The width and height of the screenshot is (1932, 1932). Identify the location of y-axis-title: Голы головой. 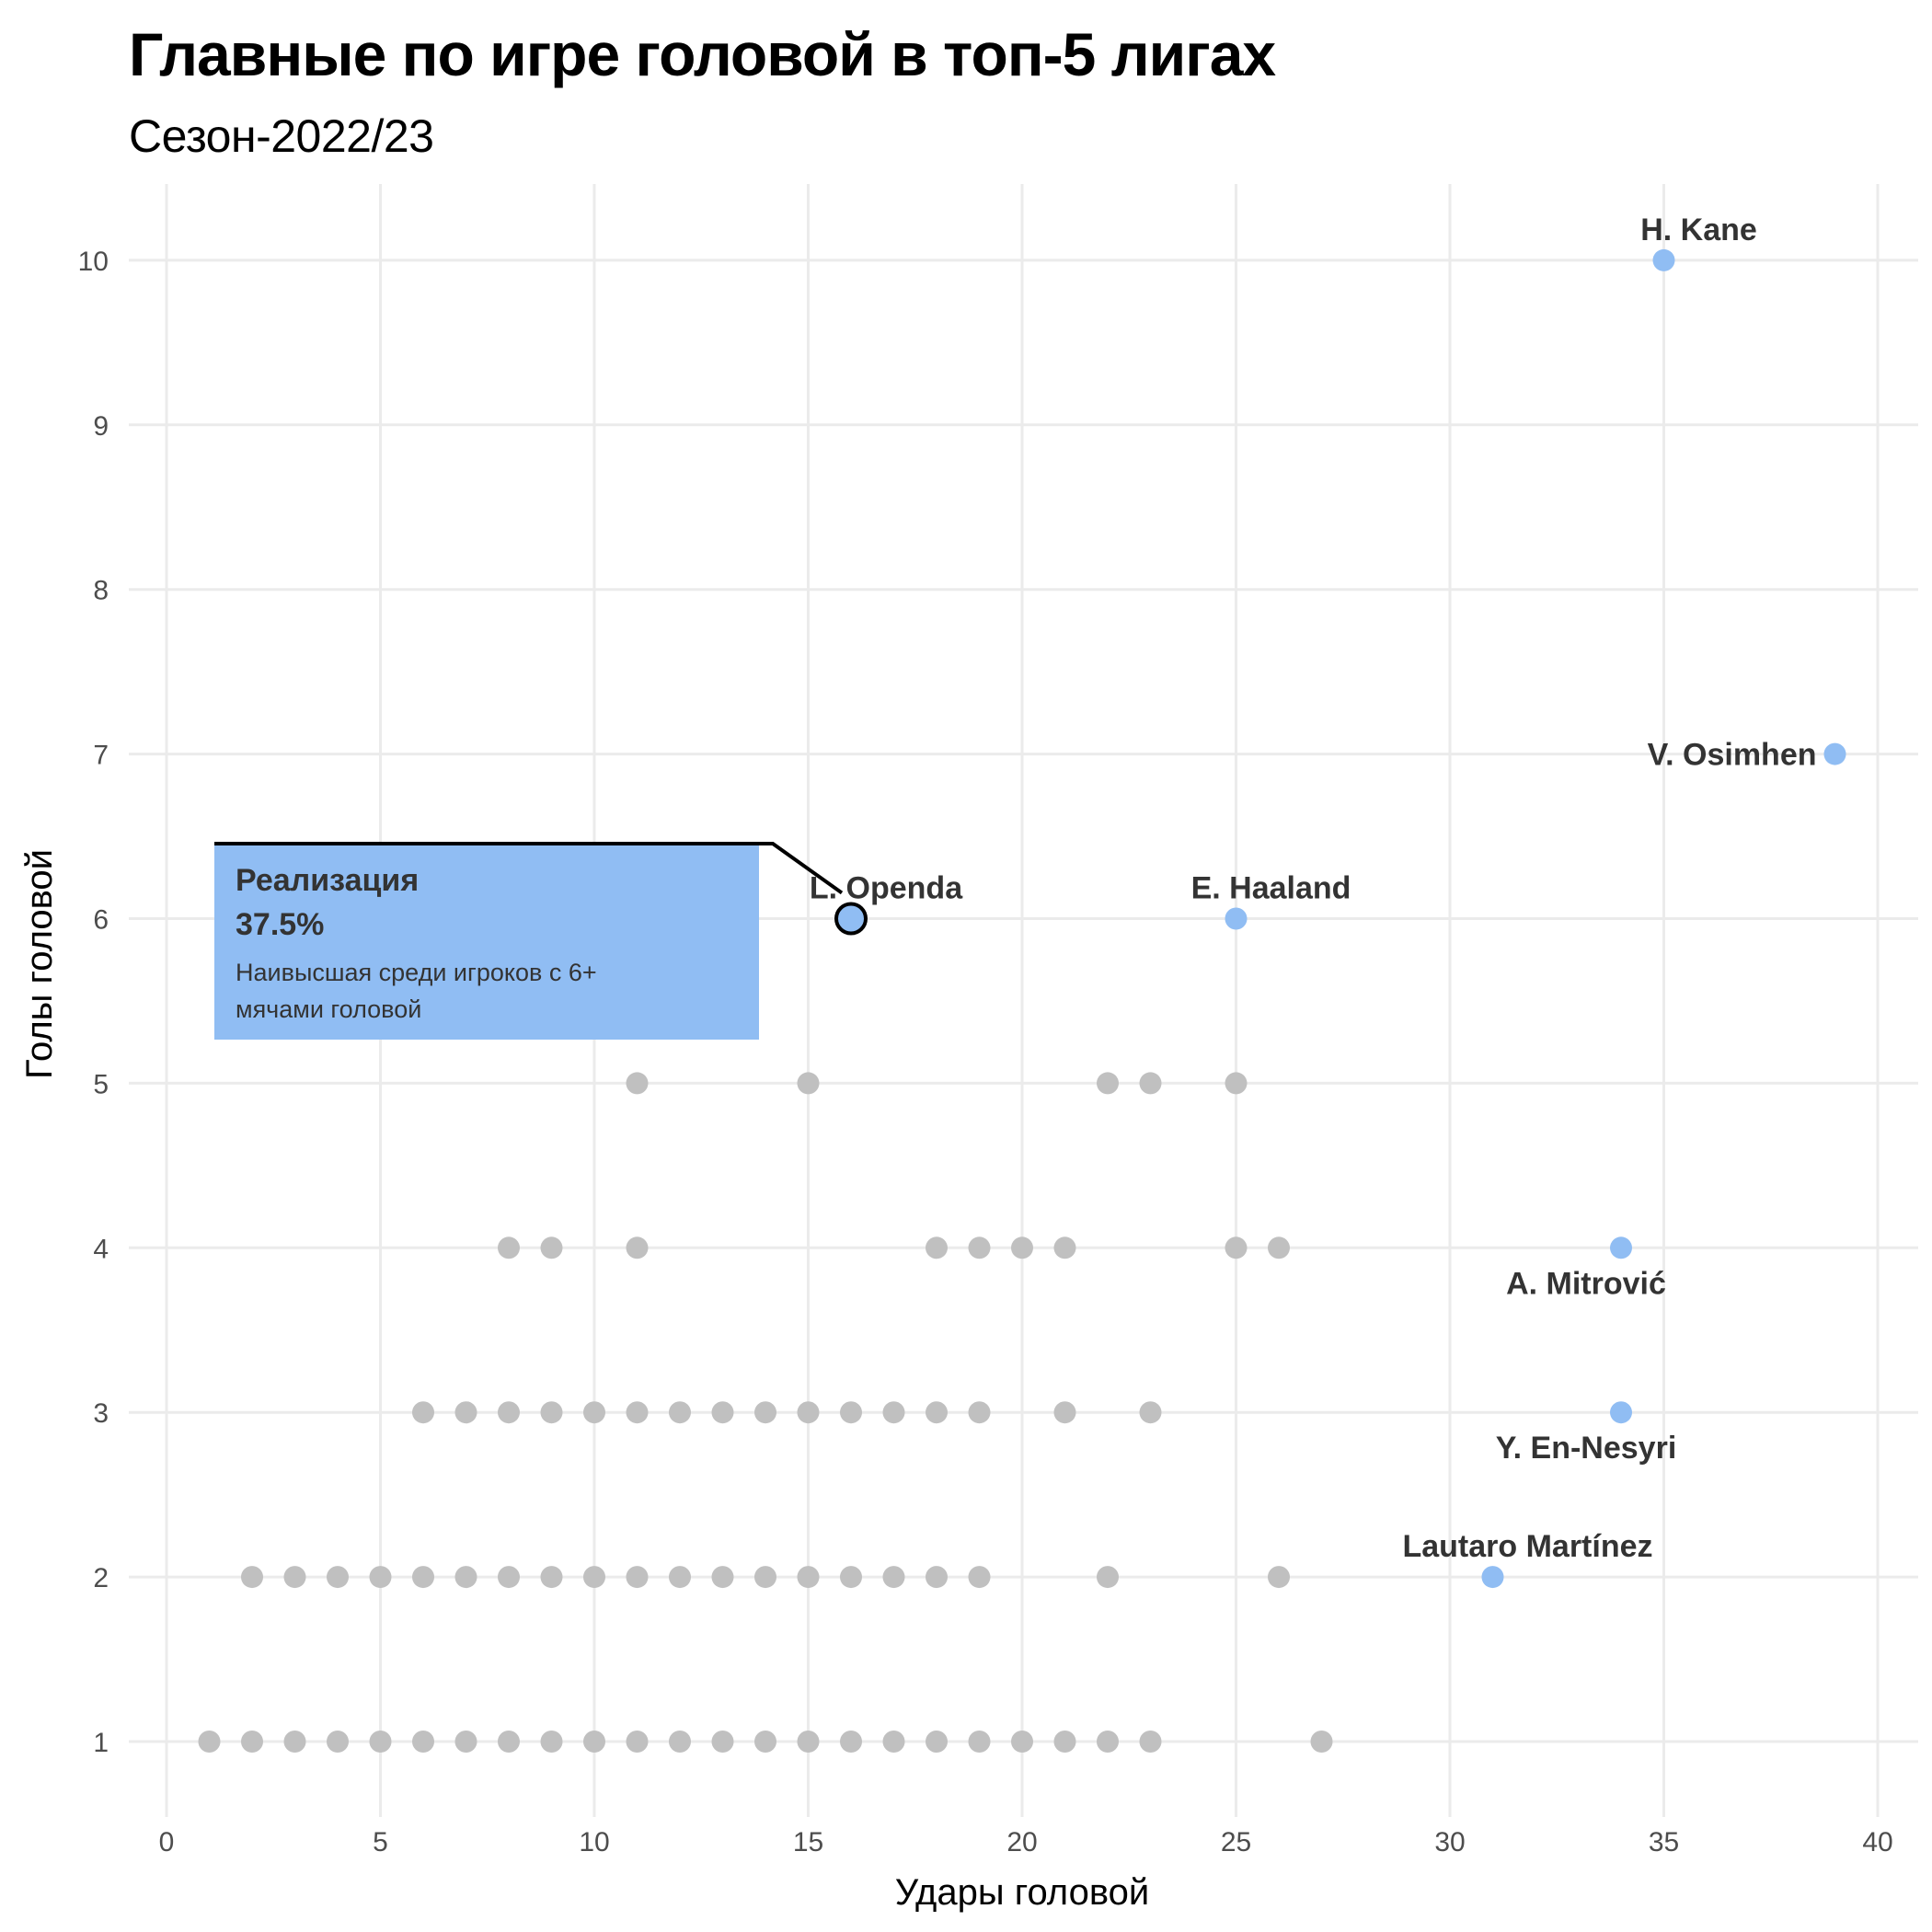
(39, 964).